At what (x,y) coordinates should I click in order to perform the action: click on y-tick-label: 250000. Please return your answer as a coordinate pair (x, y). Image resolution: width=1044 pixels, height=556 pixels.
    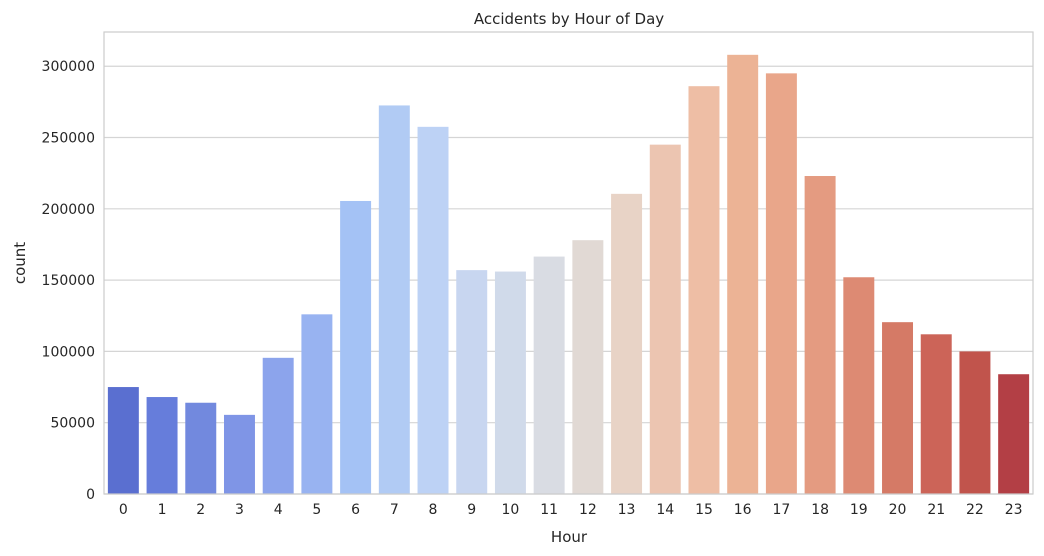
    Looking at the image, I should click on (68, 139).